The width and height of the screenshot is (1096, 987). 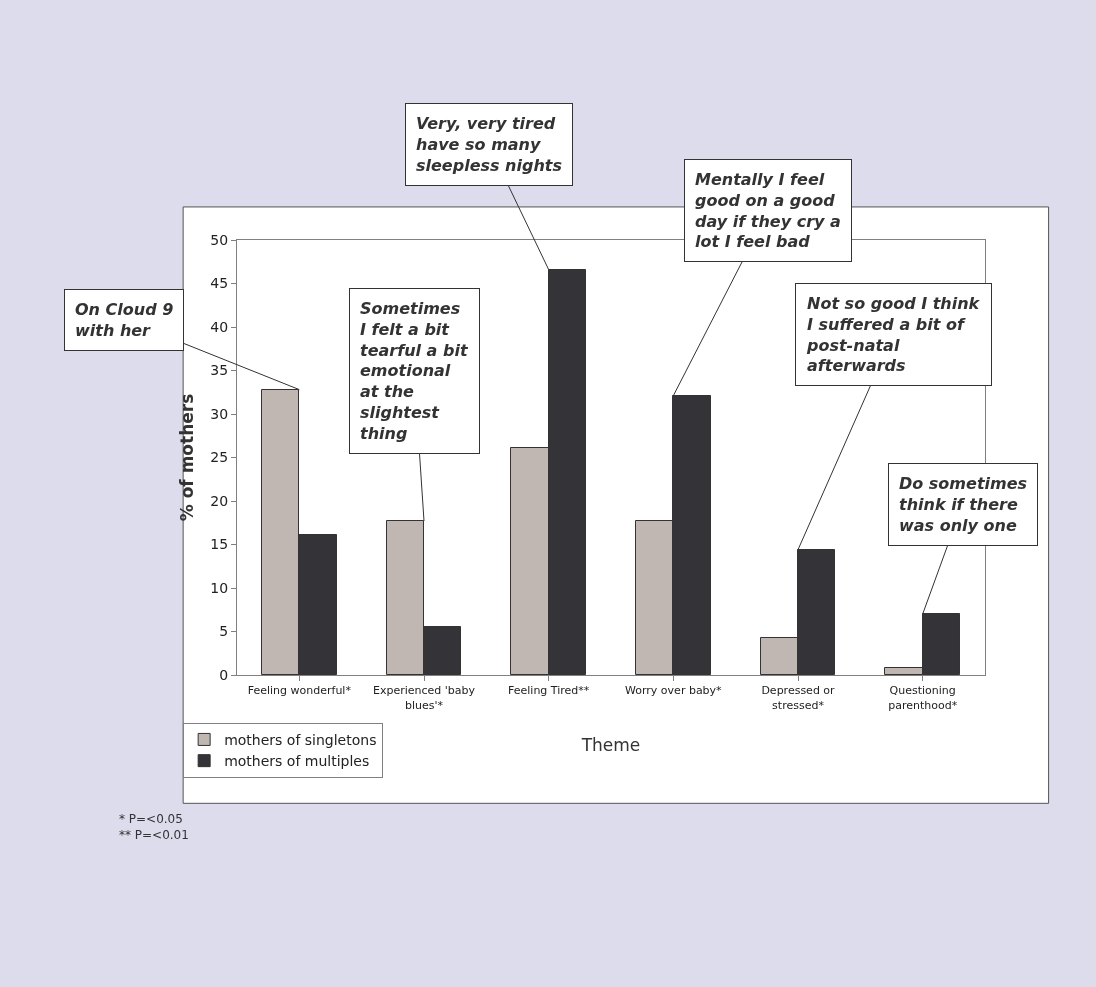 I want to click on y-axis-title: % of mothers, so click(x=186, y=457).